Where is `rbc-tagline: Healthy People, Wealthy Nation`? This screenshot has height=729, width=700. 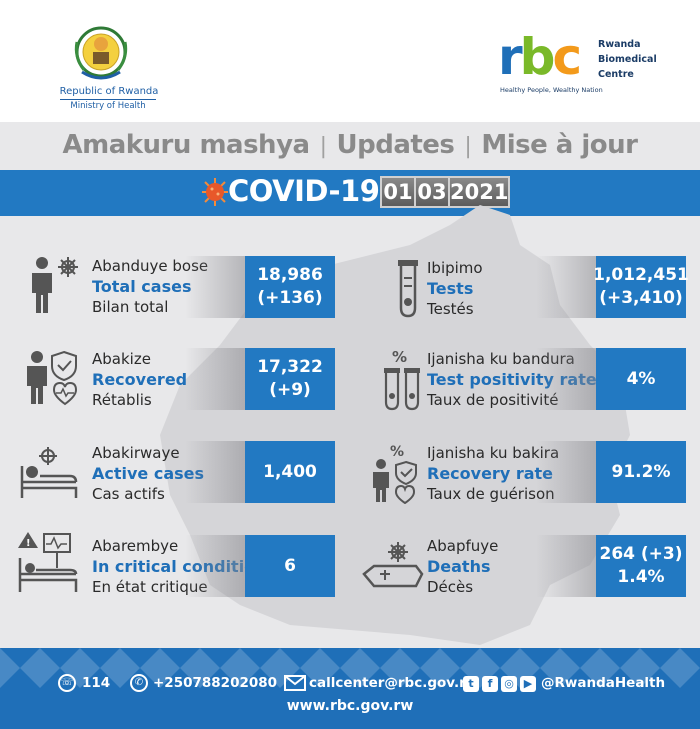
rbc-tagline: Healthy People, Wealthy Nation is located at coordinates (551, 90).